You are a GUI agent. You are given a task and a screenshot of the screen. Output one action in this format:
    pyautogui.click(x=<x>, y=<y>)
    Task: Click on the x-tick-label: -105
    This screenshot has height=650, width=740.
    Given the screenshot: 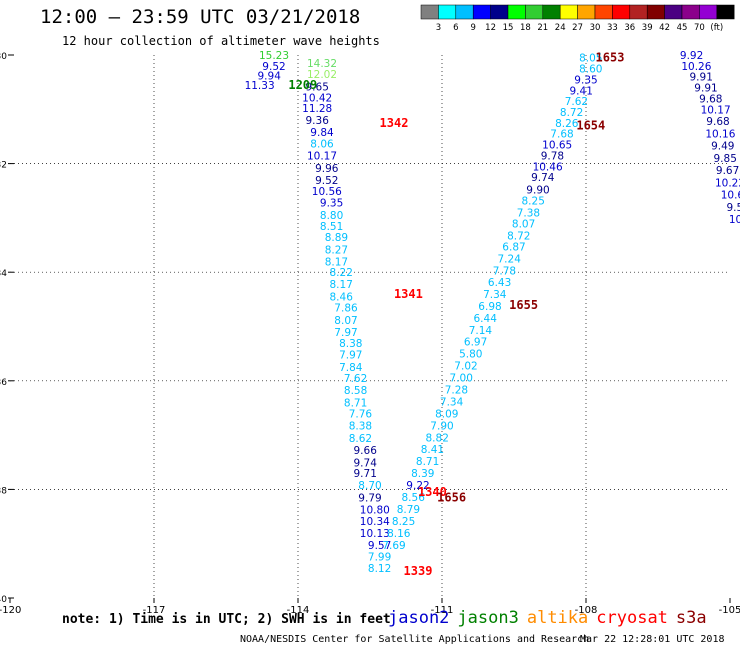 What is the action you would take?
    pyautogui.click(x=729, y=610)
    